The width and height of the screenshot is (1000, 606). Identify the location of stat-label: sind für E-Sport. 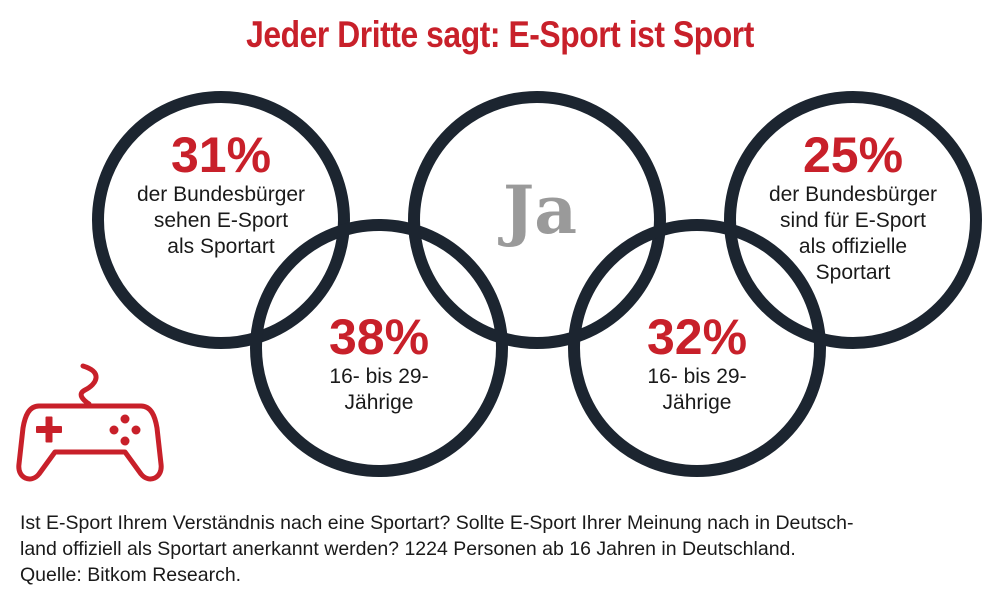
(853, 220).